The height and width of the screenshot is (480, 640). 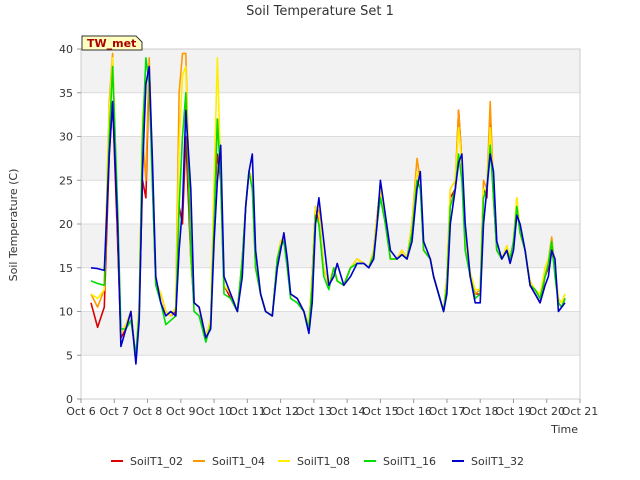 I want to click on x-tick-label: Oct 10, so click(x=214, y=411).